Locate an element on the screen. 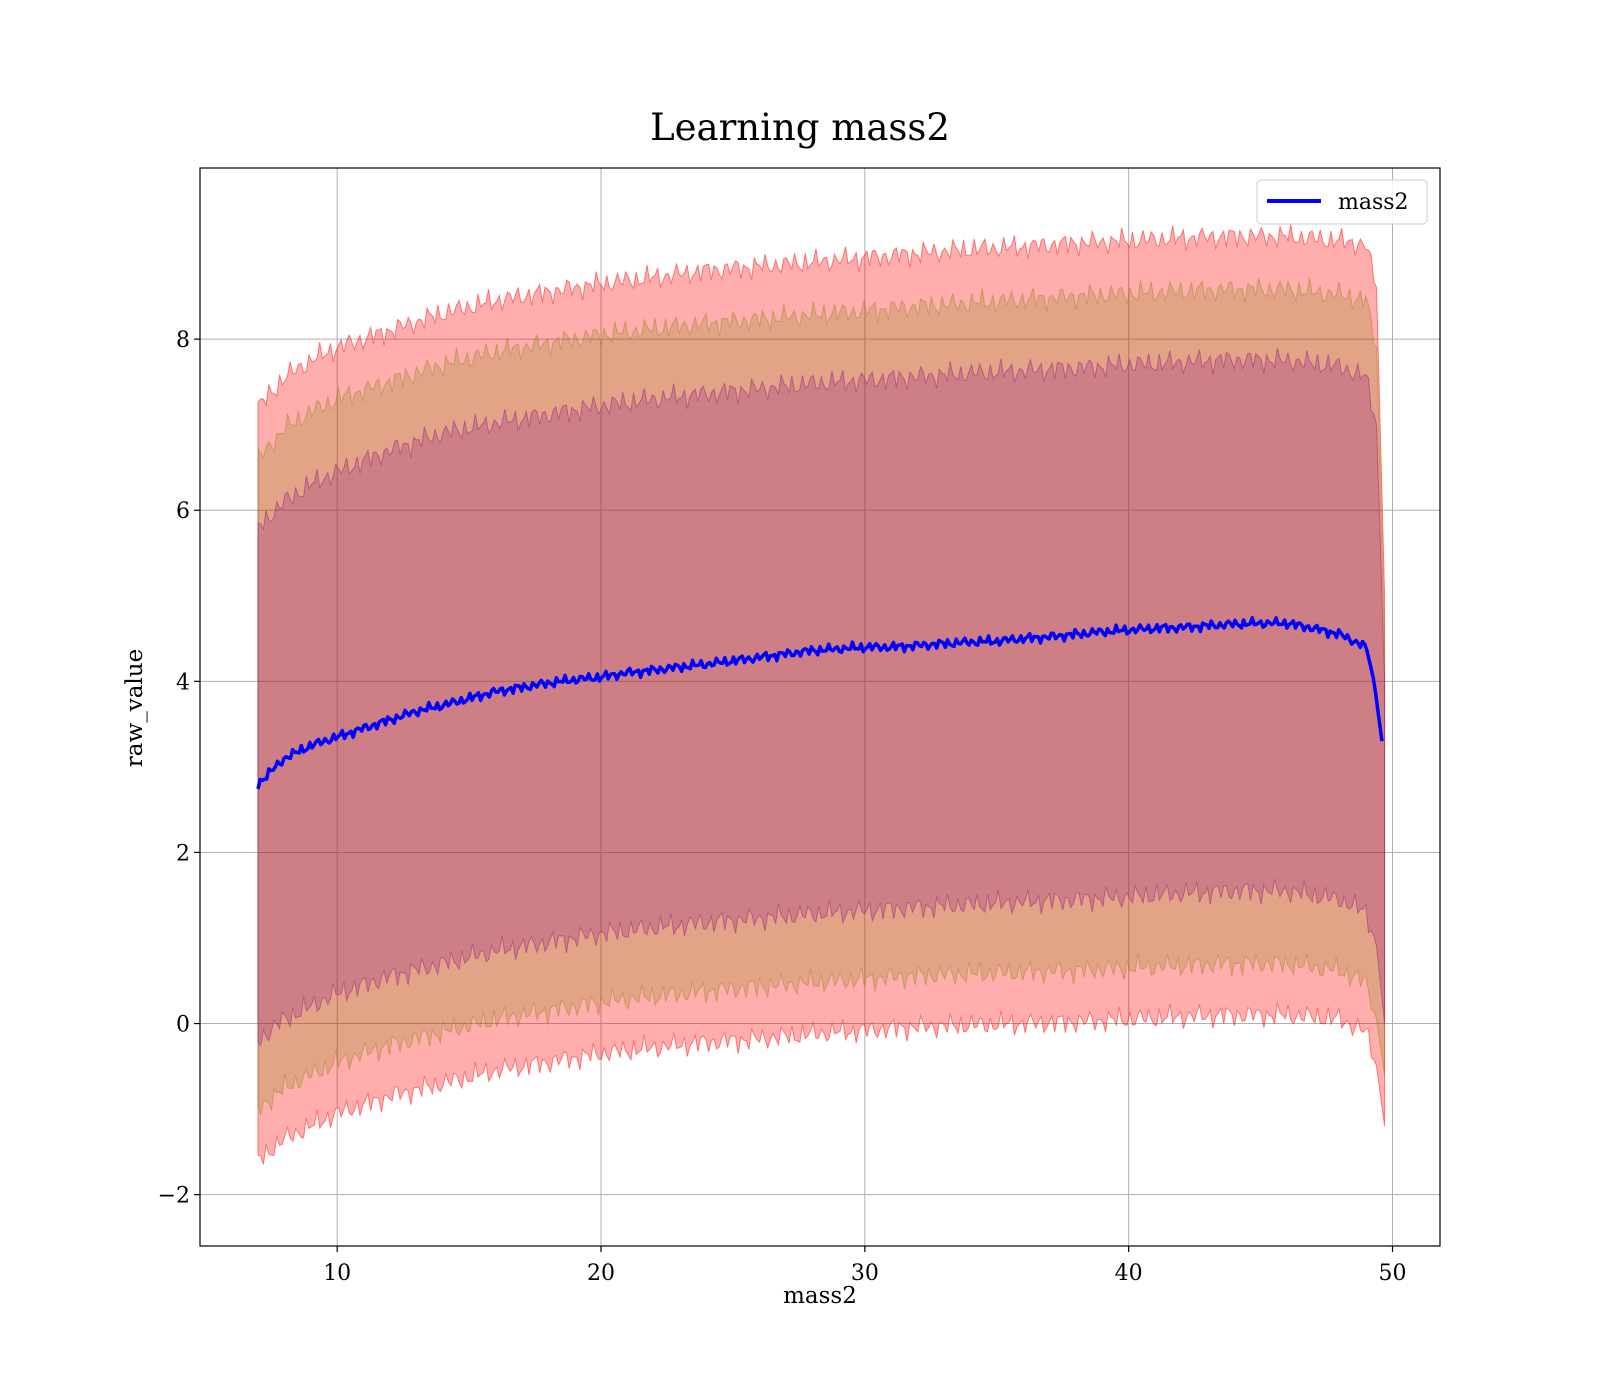 The image size is (1600, 1400). legend-box is located at coordinates (1342, 202).